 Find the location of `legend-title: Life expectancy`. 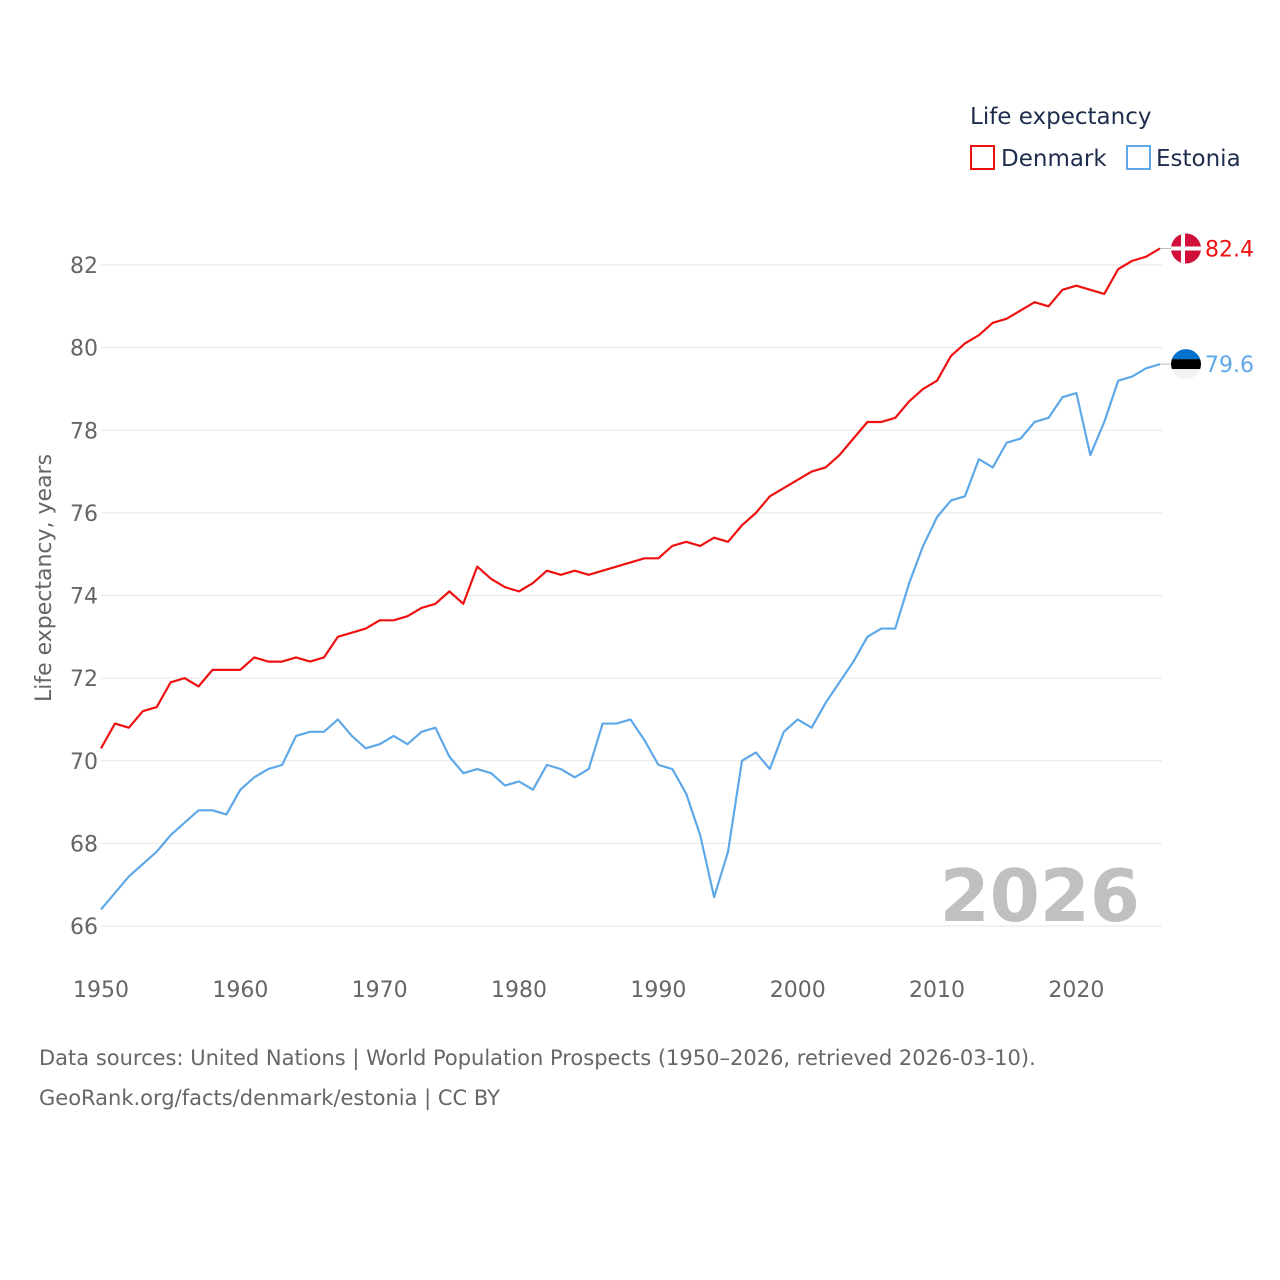

legend-title: Life expectancy is located at coordinates (1060, 117).